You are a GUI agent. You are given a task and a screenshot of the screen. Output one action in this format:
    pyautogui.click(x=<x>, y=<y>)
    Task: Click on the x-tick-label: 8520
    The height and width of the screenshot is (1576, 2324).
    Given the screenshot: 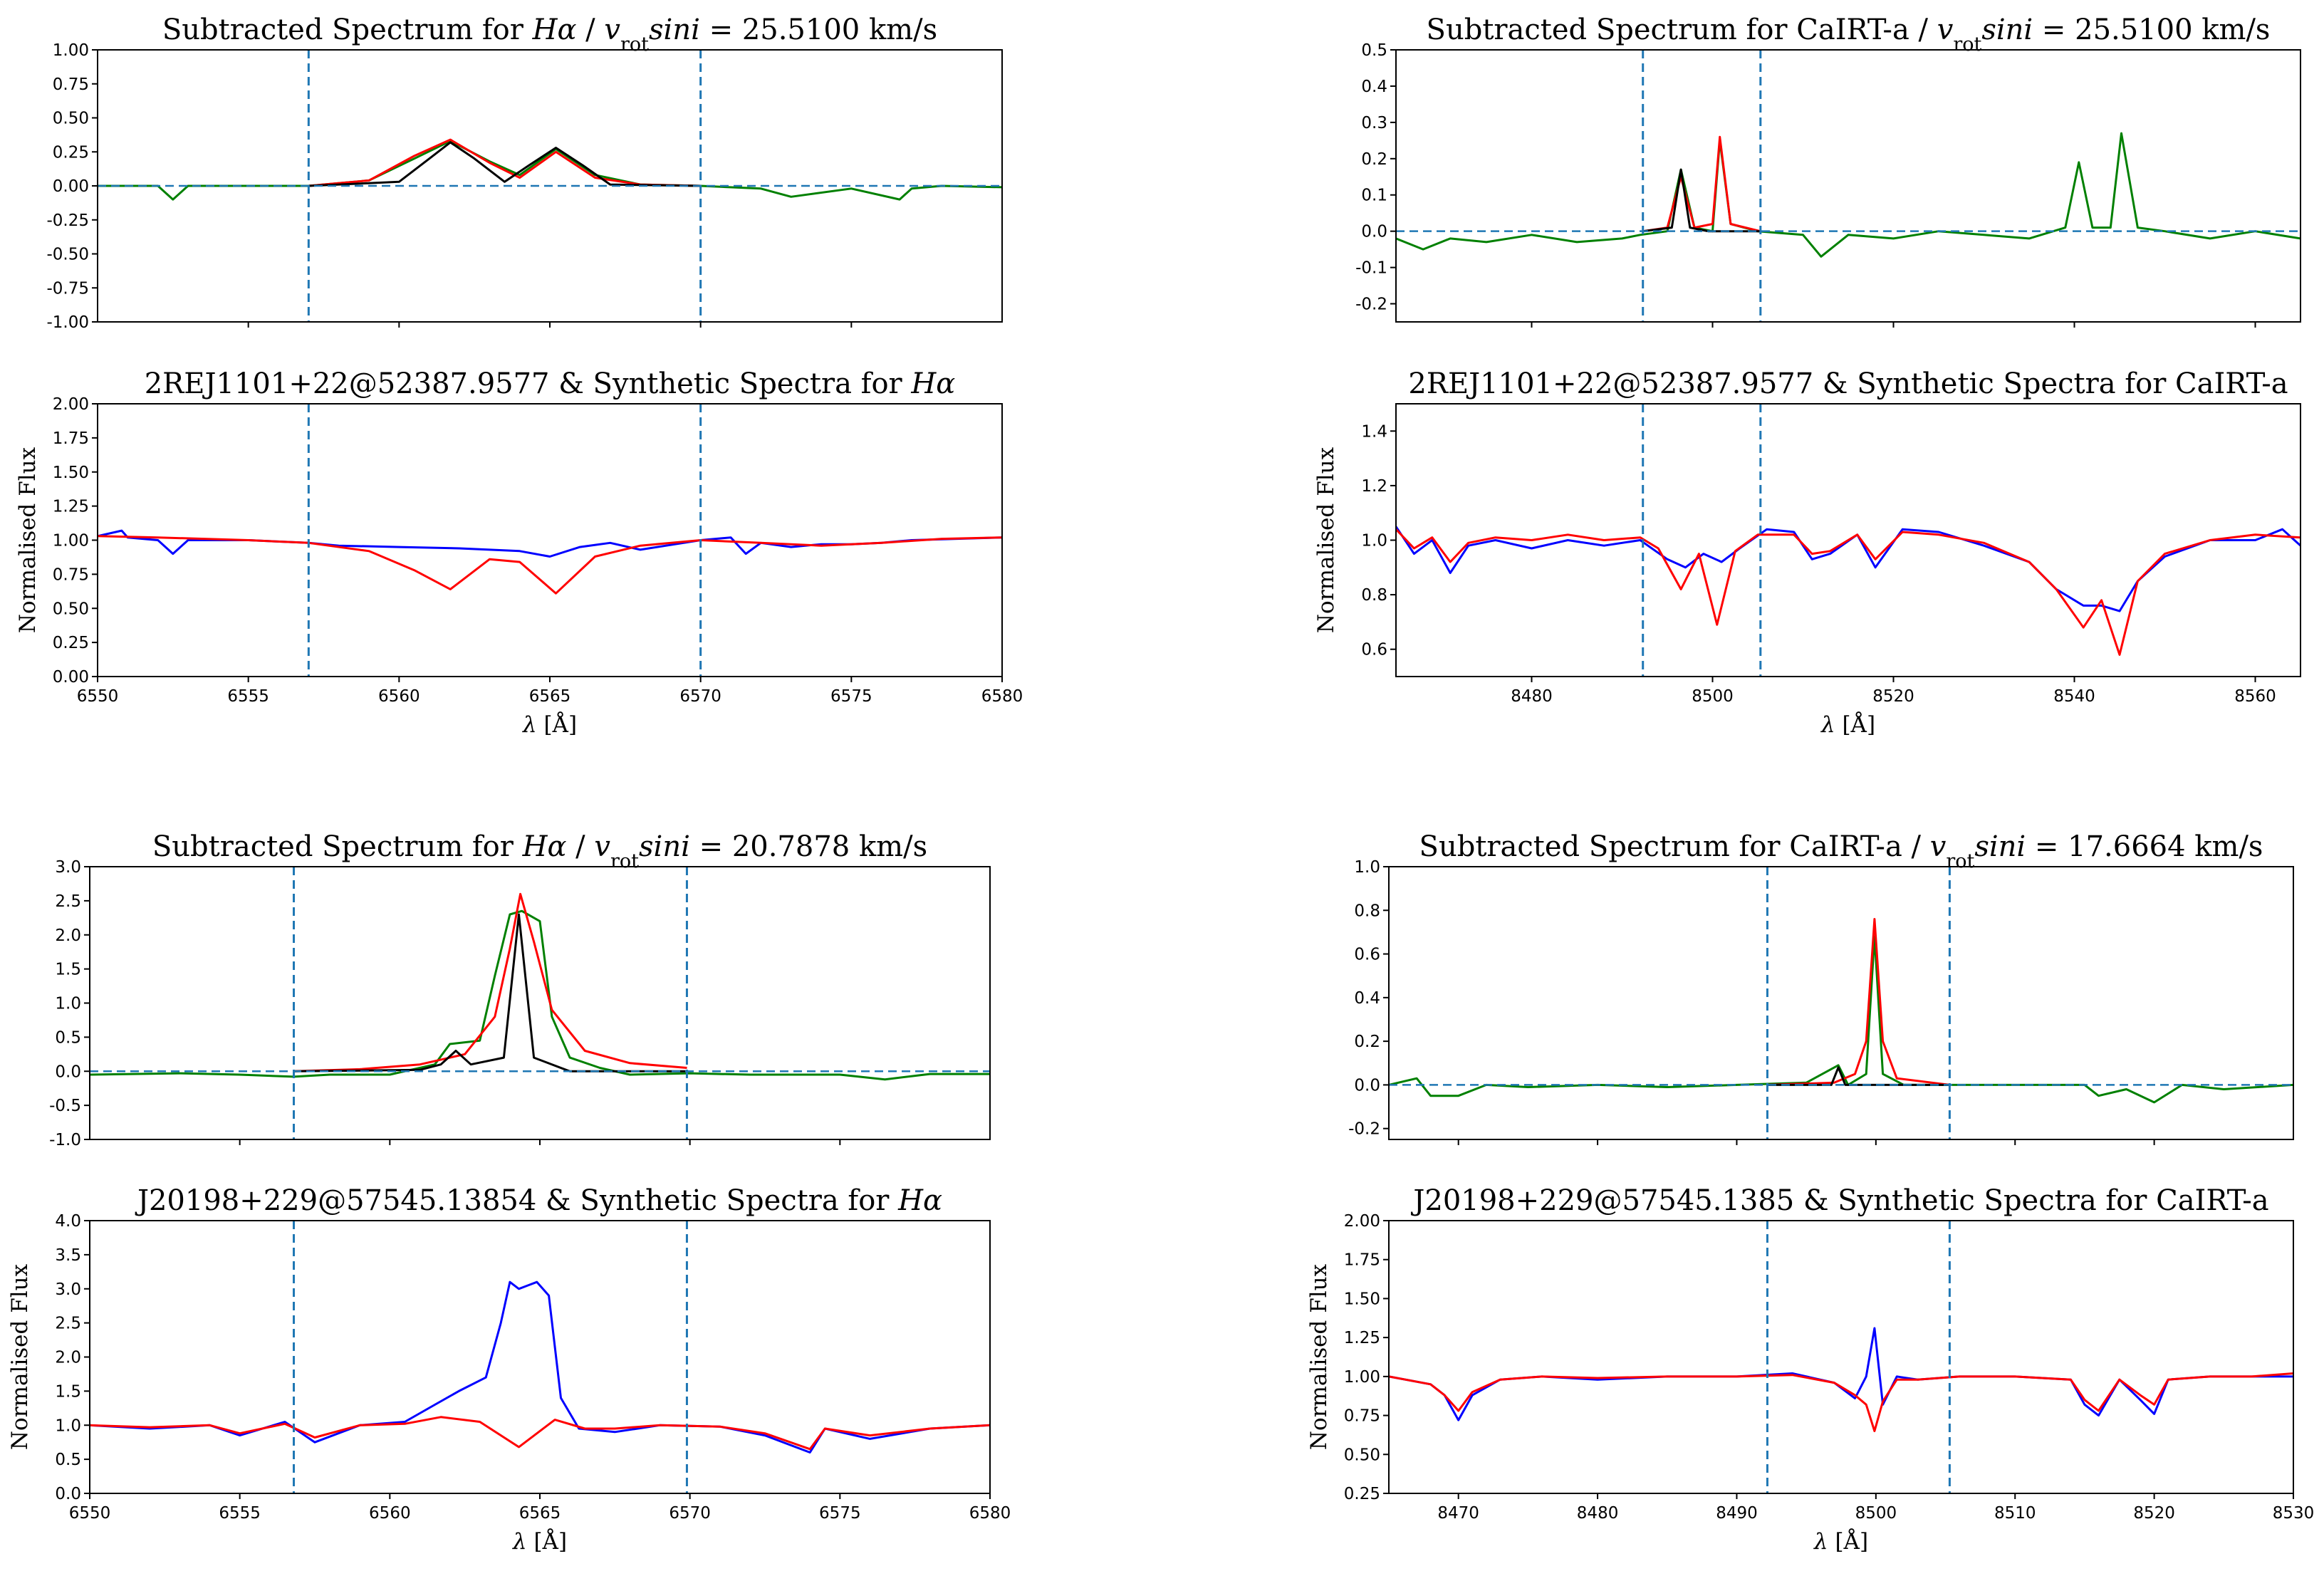 What is the action you would take?
    pyautogui.click(x=2154, y=1513)
    